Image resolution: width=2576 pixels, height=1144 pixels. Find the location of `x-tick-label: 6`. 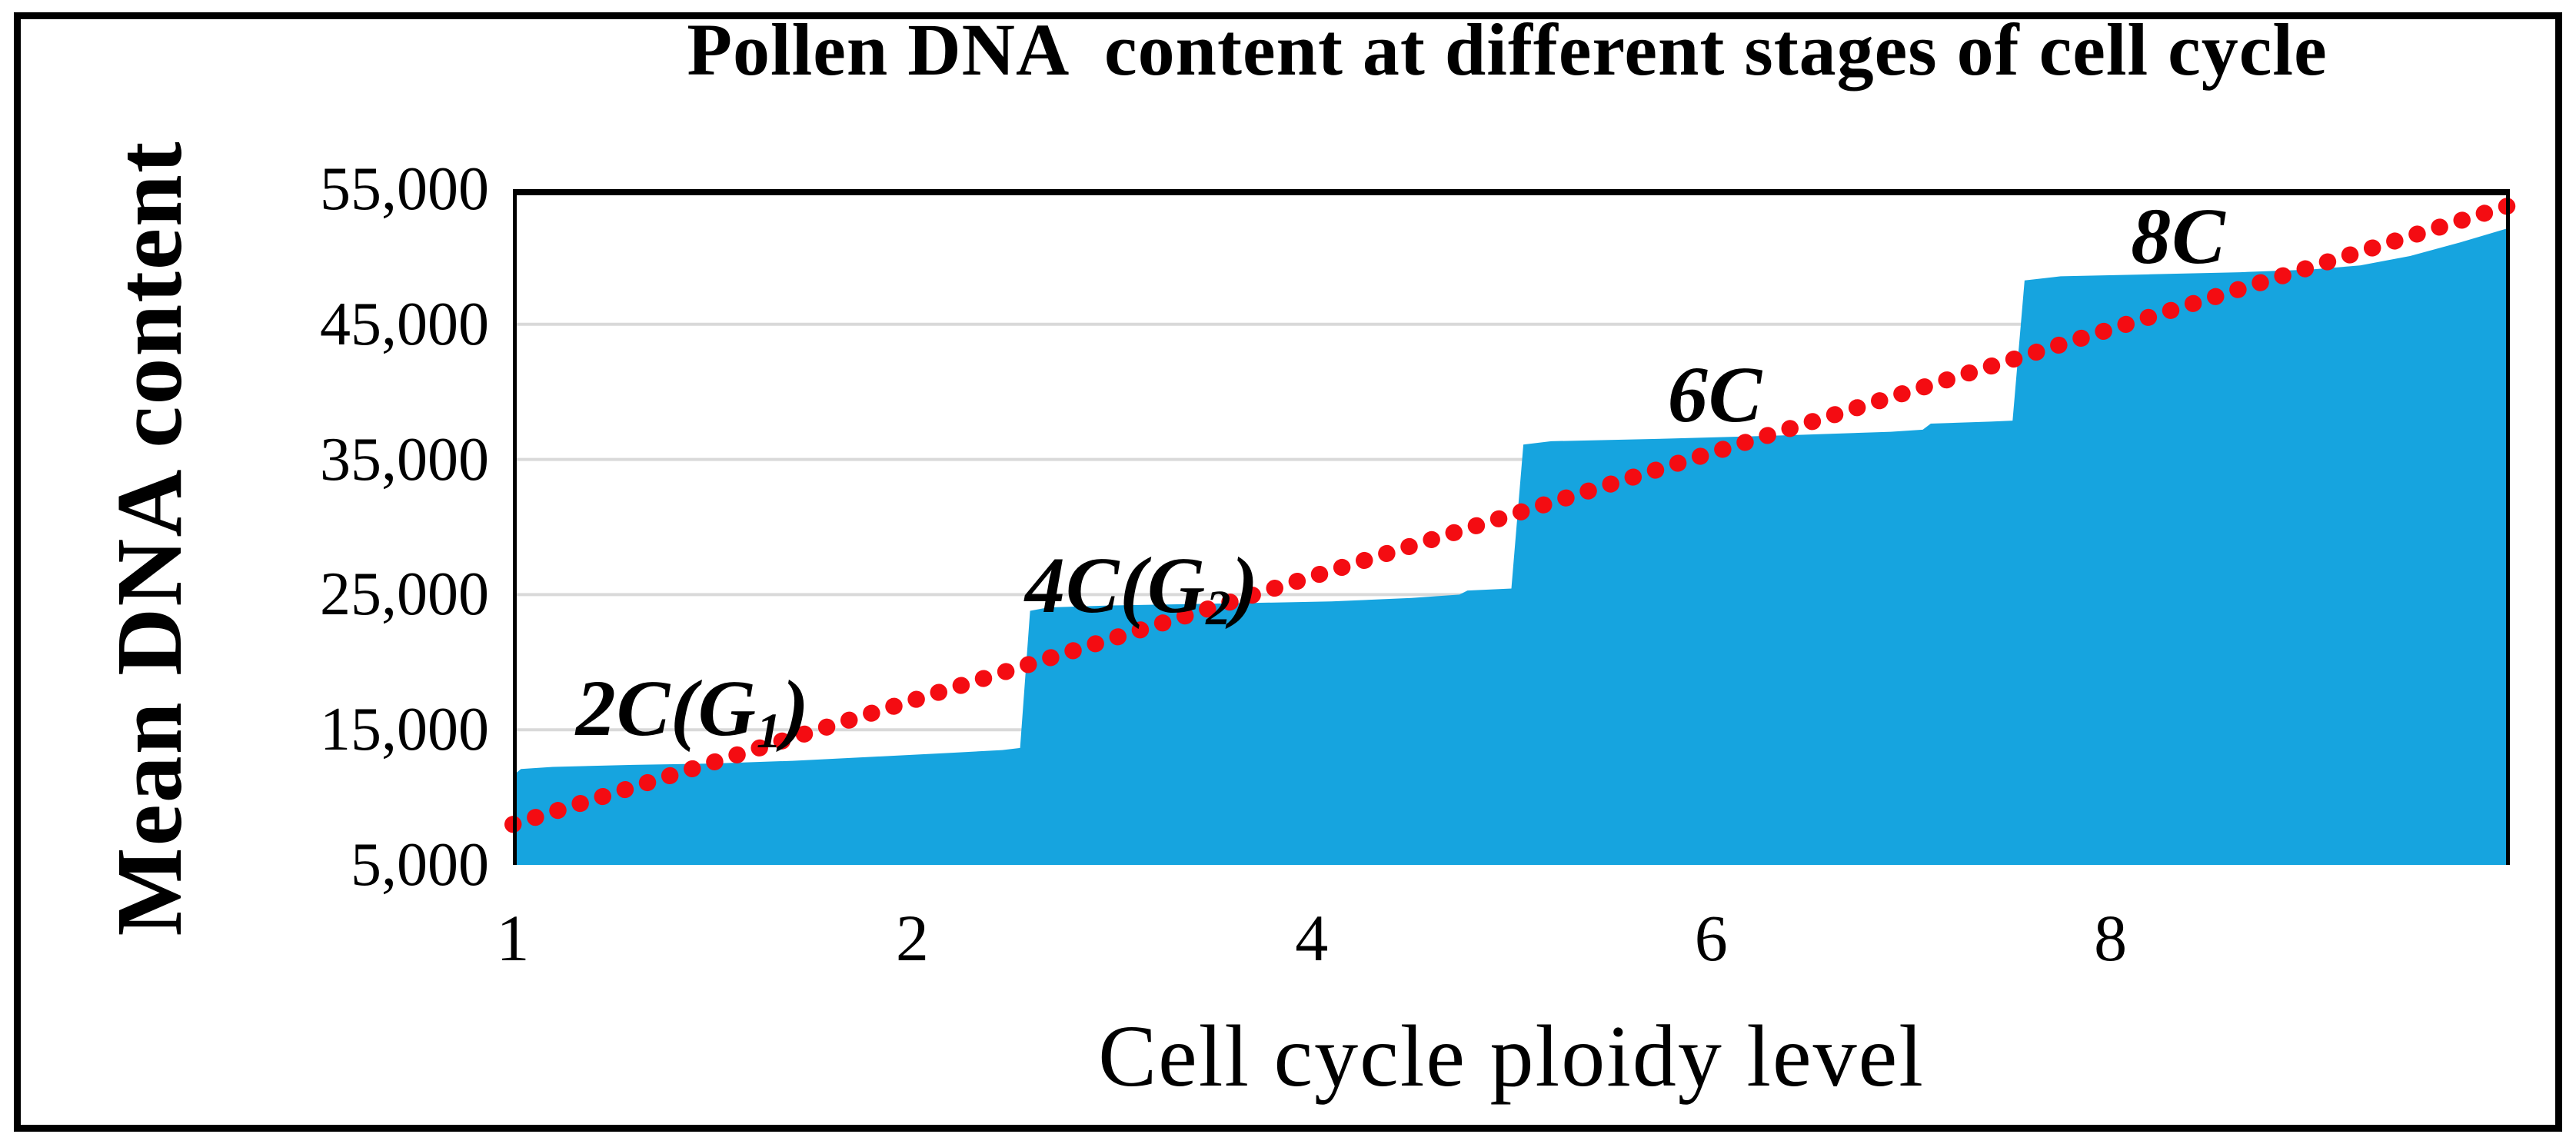

x-tick-label: 6 is located at coordinates (1711, 938).